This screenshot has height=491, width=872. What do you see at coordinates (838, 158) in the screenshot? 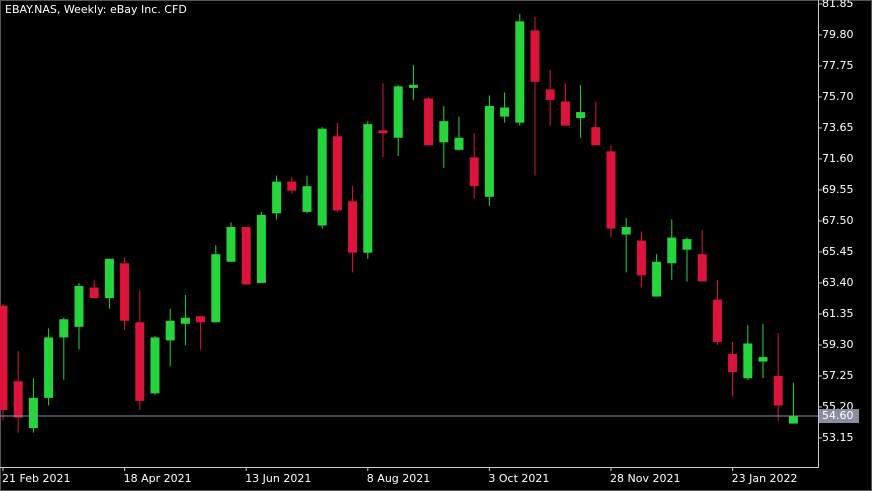
I see `y-tick-label: 71.60` at bounding box center [838, 158].